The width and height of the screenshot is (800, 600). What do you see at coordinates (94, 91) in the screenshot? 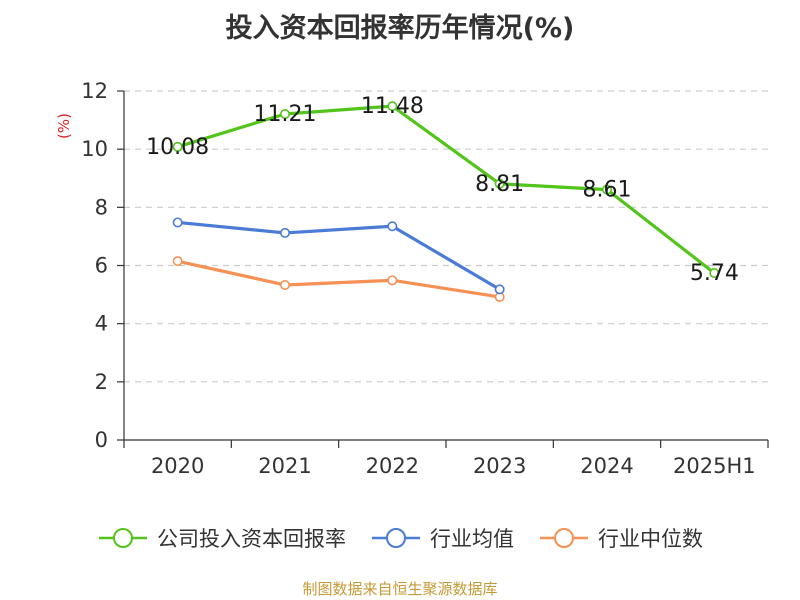
I see `y-tick-label: 12` at bounding box center [94, 91].